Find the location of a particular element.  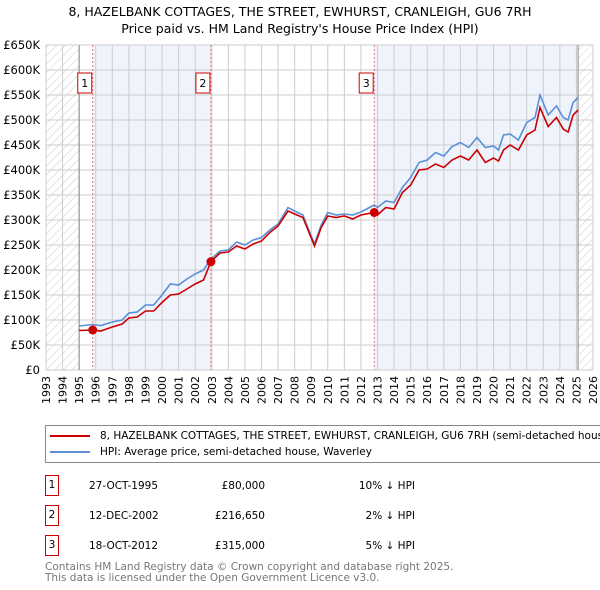

x-tick-label: 2010 is located at coordinates (328, 390).